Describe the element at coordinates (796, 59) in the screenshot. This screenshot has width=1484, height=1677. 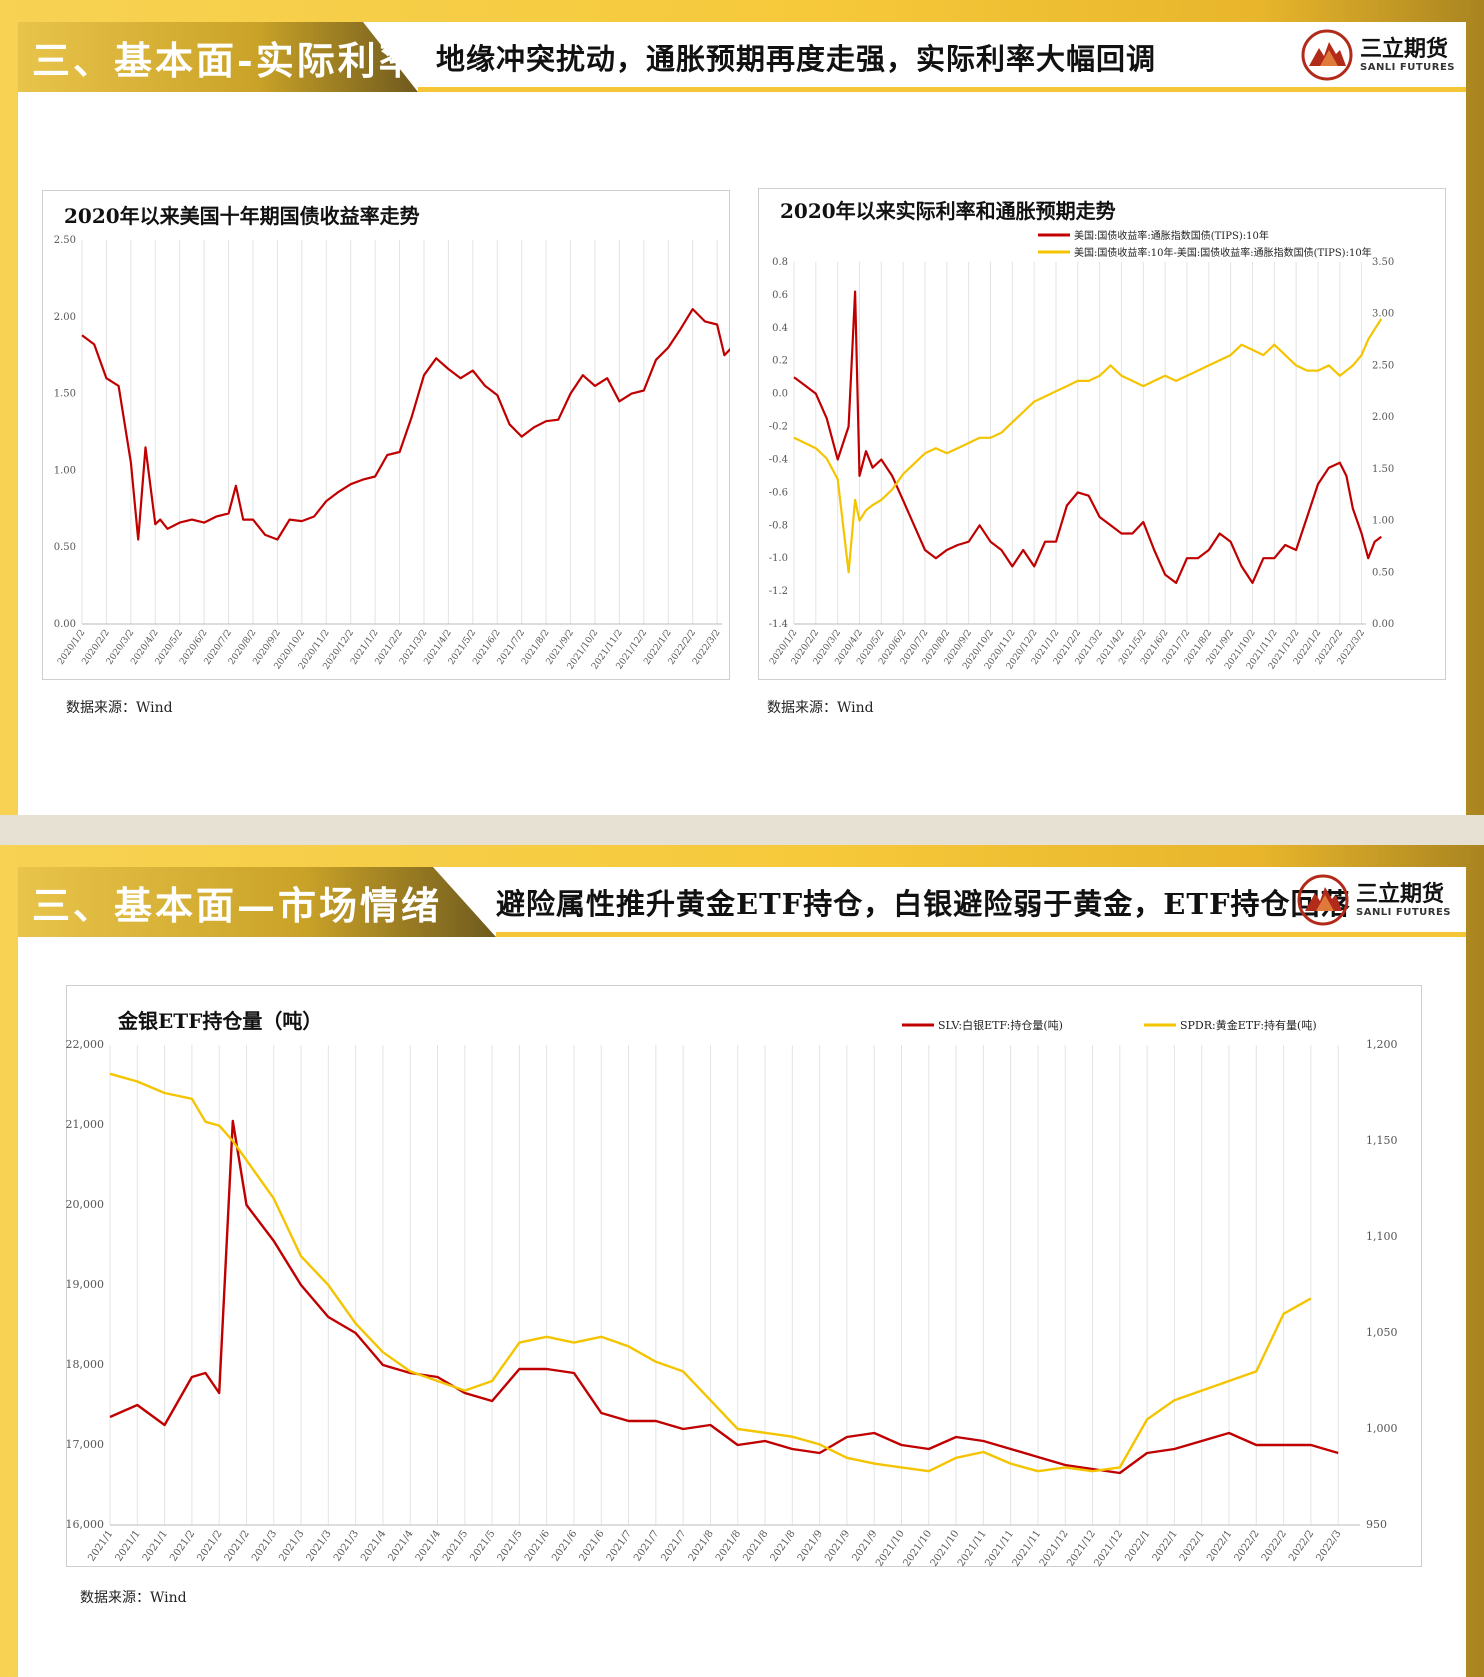
I see `slide-headline: 地缘冲突扰动，通胀预期再度走强，实际利率大幅回调` at that location.